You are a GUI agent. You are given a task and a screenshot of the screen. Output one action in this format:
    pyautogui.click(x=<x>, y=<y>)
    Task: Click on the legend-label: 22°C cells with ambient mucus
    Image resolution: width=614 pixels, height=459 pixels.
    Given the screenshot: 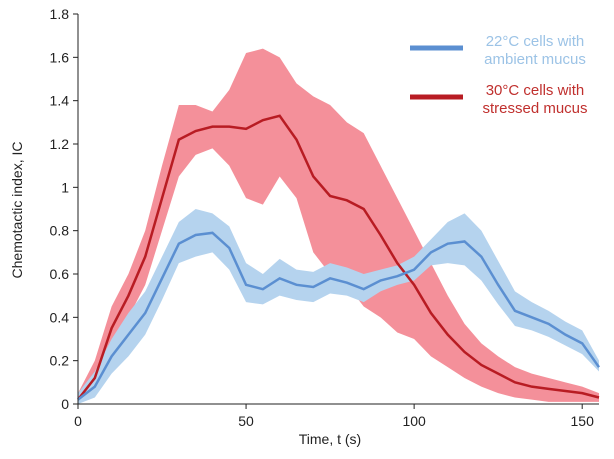 What is the action you would take?
    pyautogui.click(x=535, y=50)
    